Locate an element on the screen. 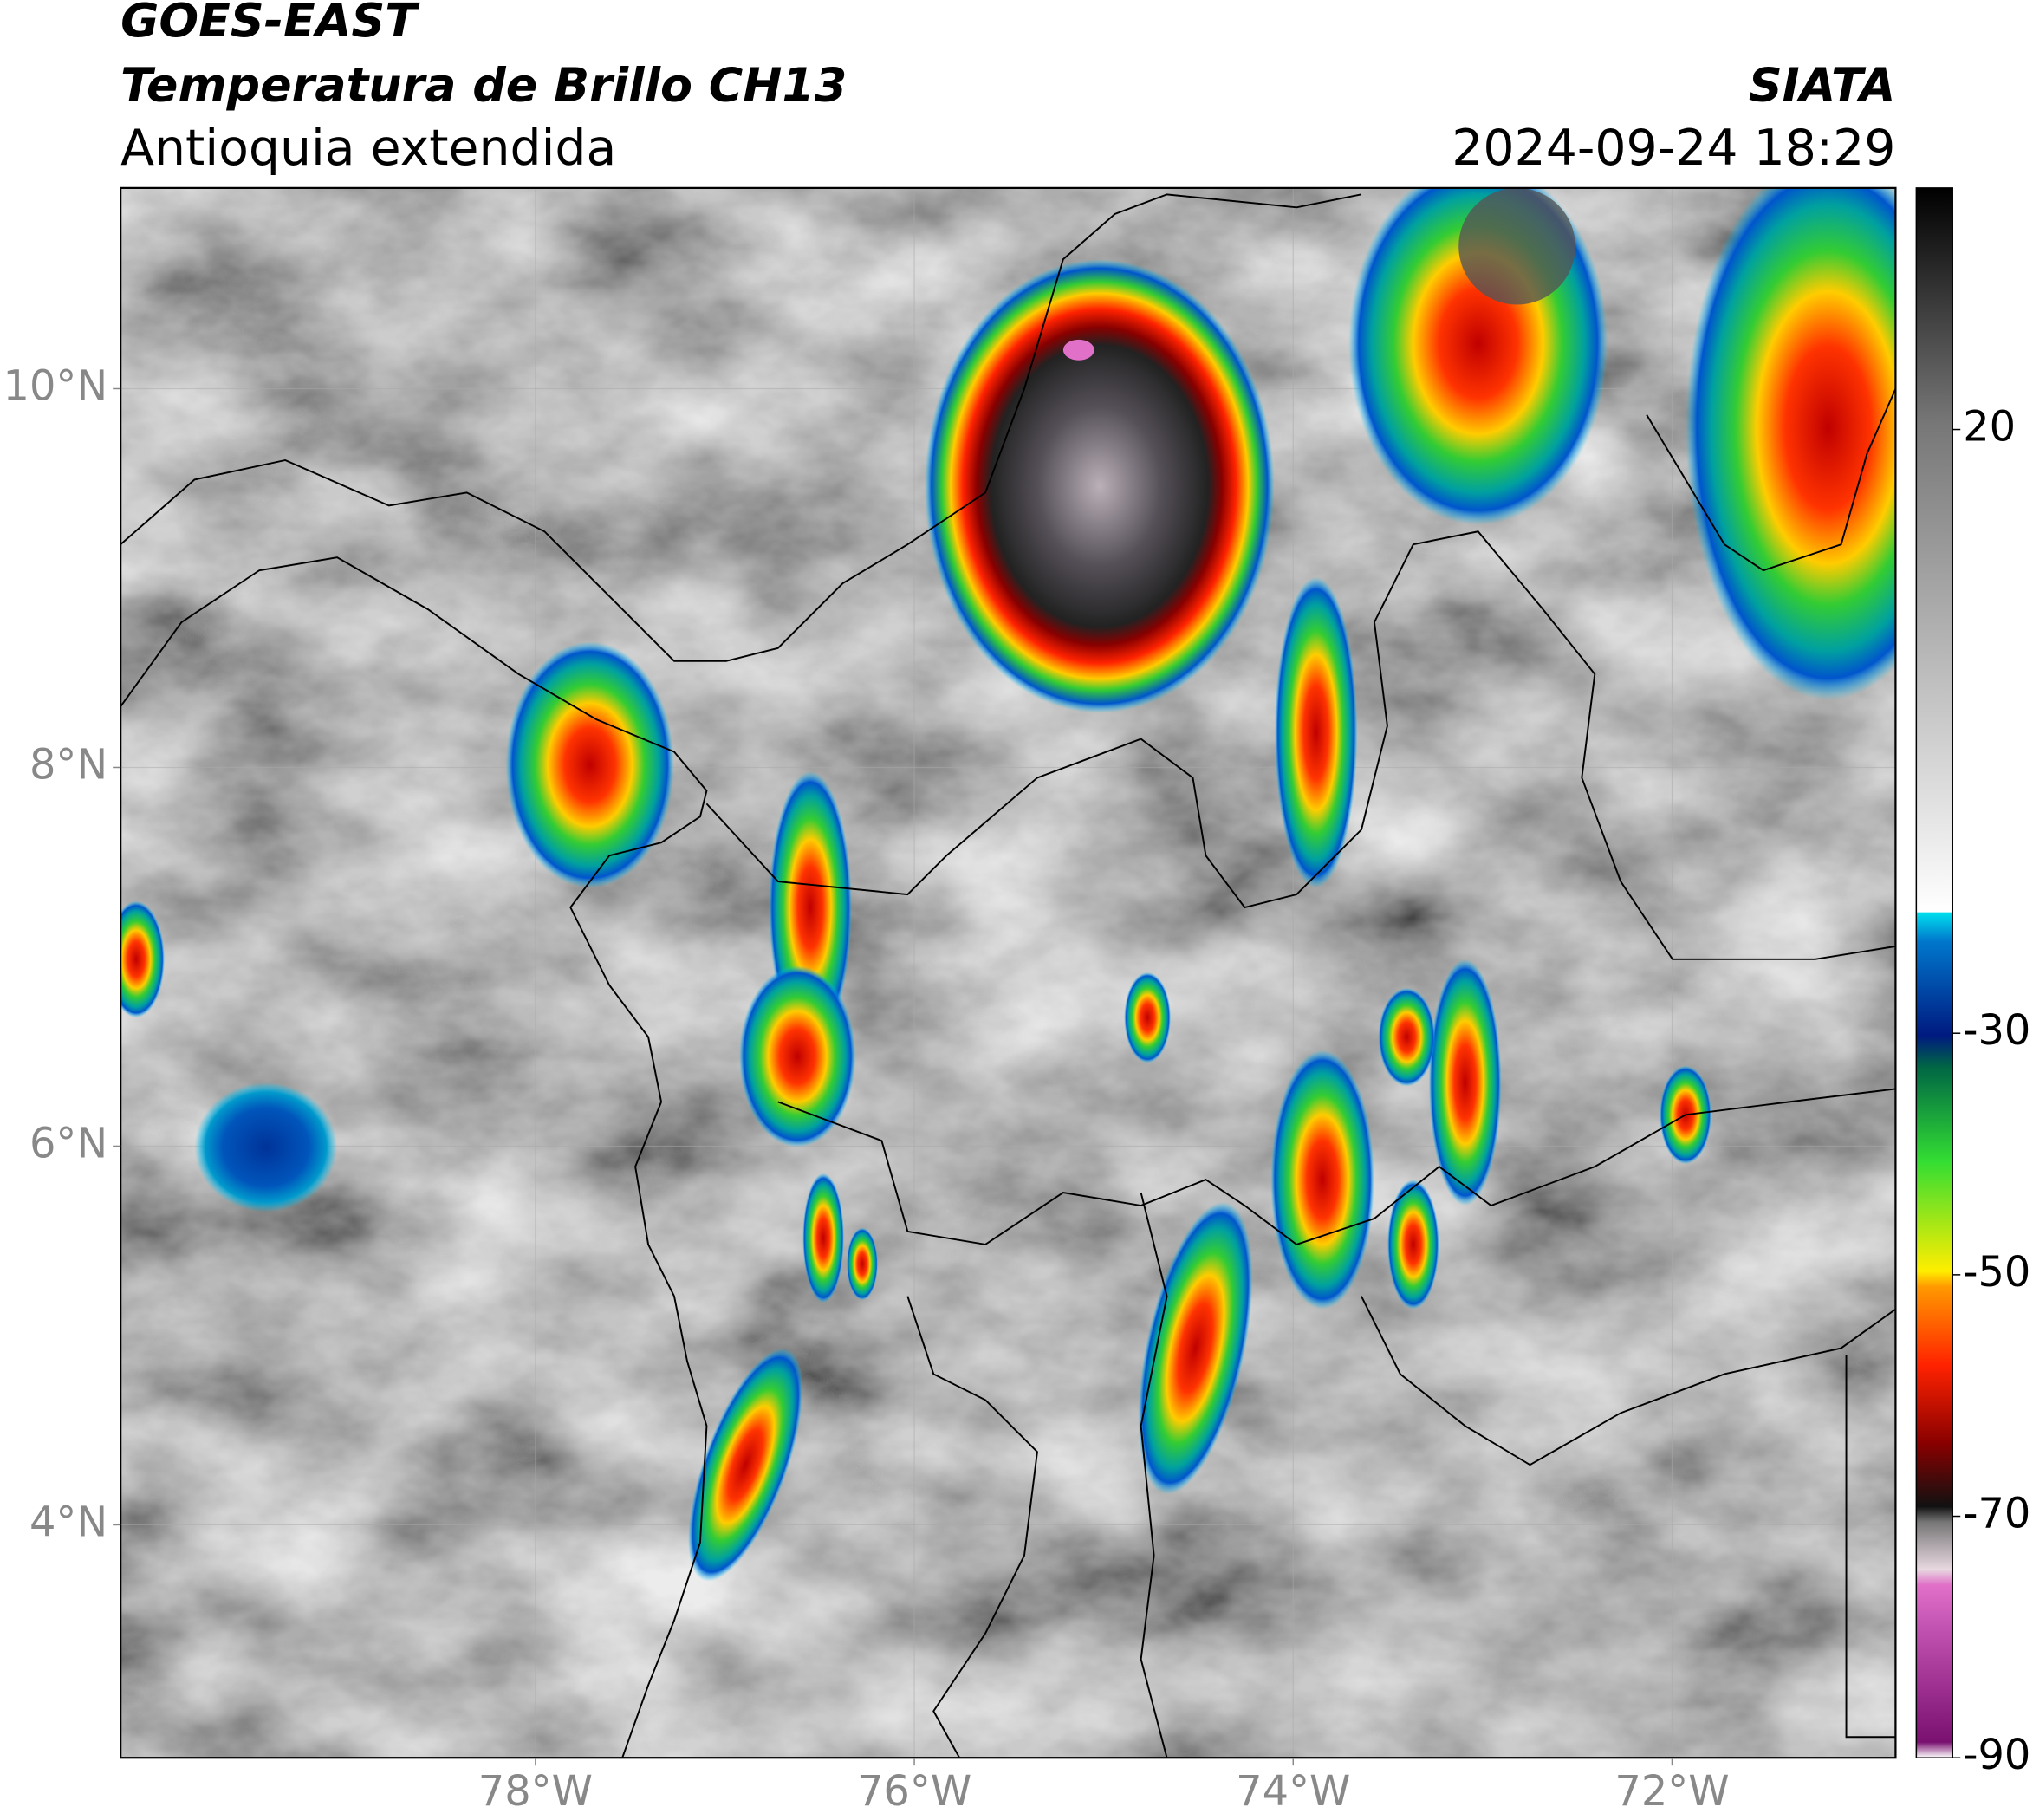  source-label: SIATA is located at coordinates (1822, 85).